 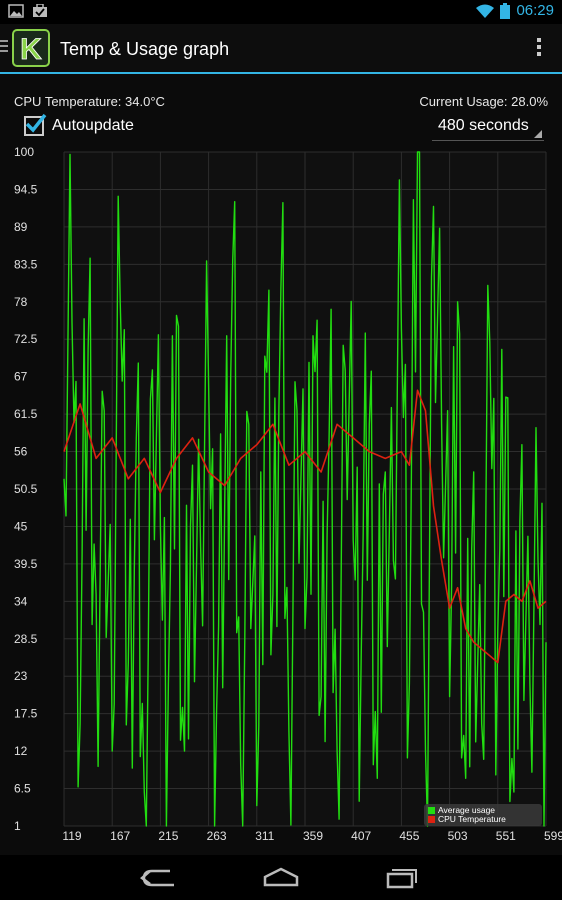 What do you see at coordinates (4, 47) in the screenshot?
I see `drawer-indicator-icon` at bounding box center [4, 47].